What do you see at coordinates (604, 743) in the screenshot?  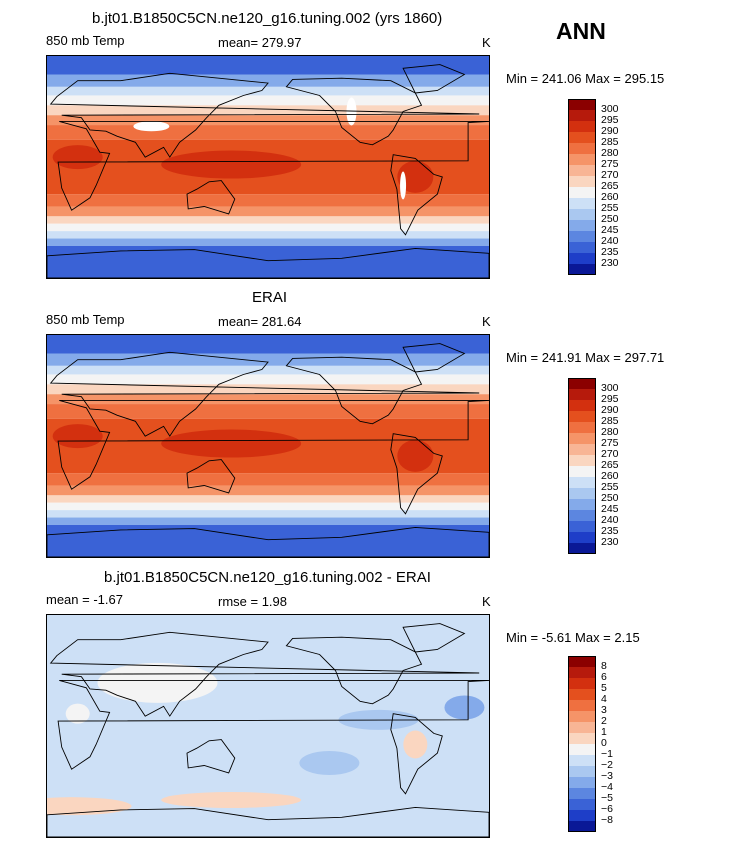 I see `colorbar-tick-label: 0` at bounding box center [604, 743].